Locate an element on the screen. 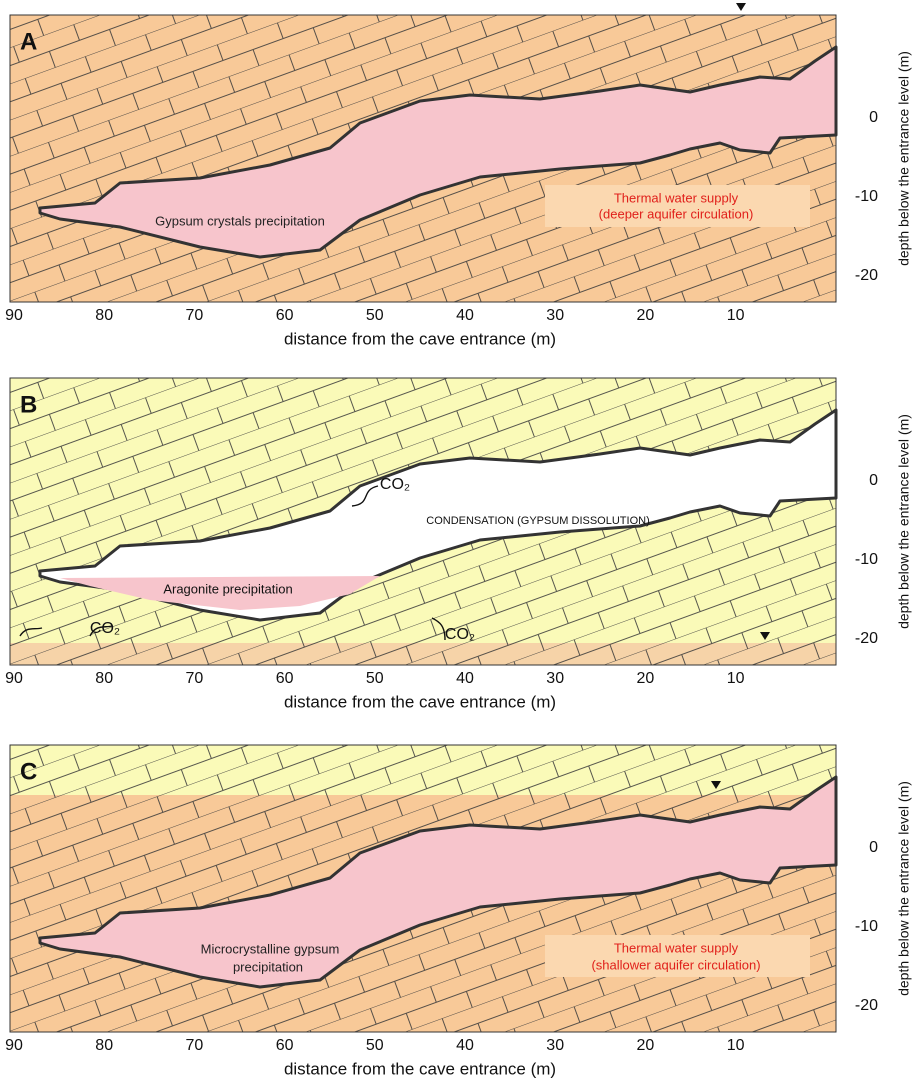  annotation: Microcrystalline gypsum is located at coordinates (270, 948).